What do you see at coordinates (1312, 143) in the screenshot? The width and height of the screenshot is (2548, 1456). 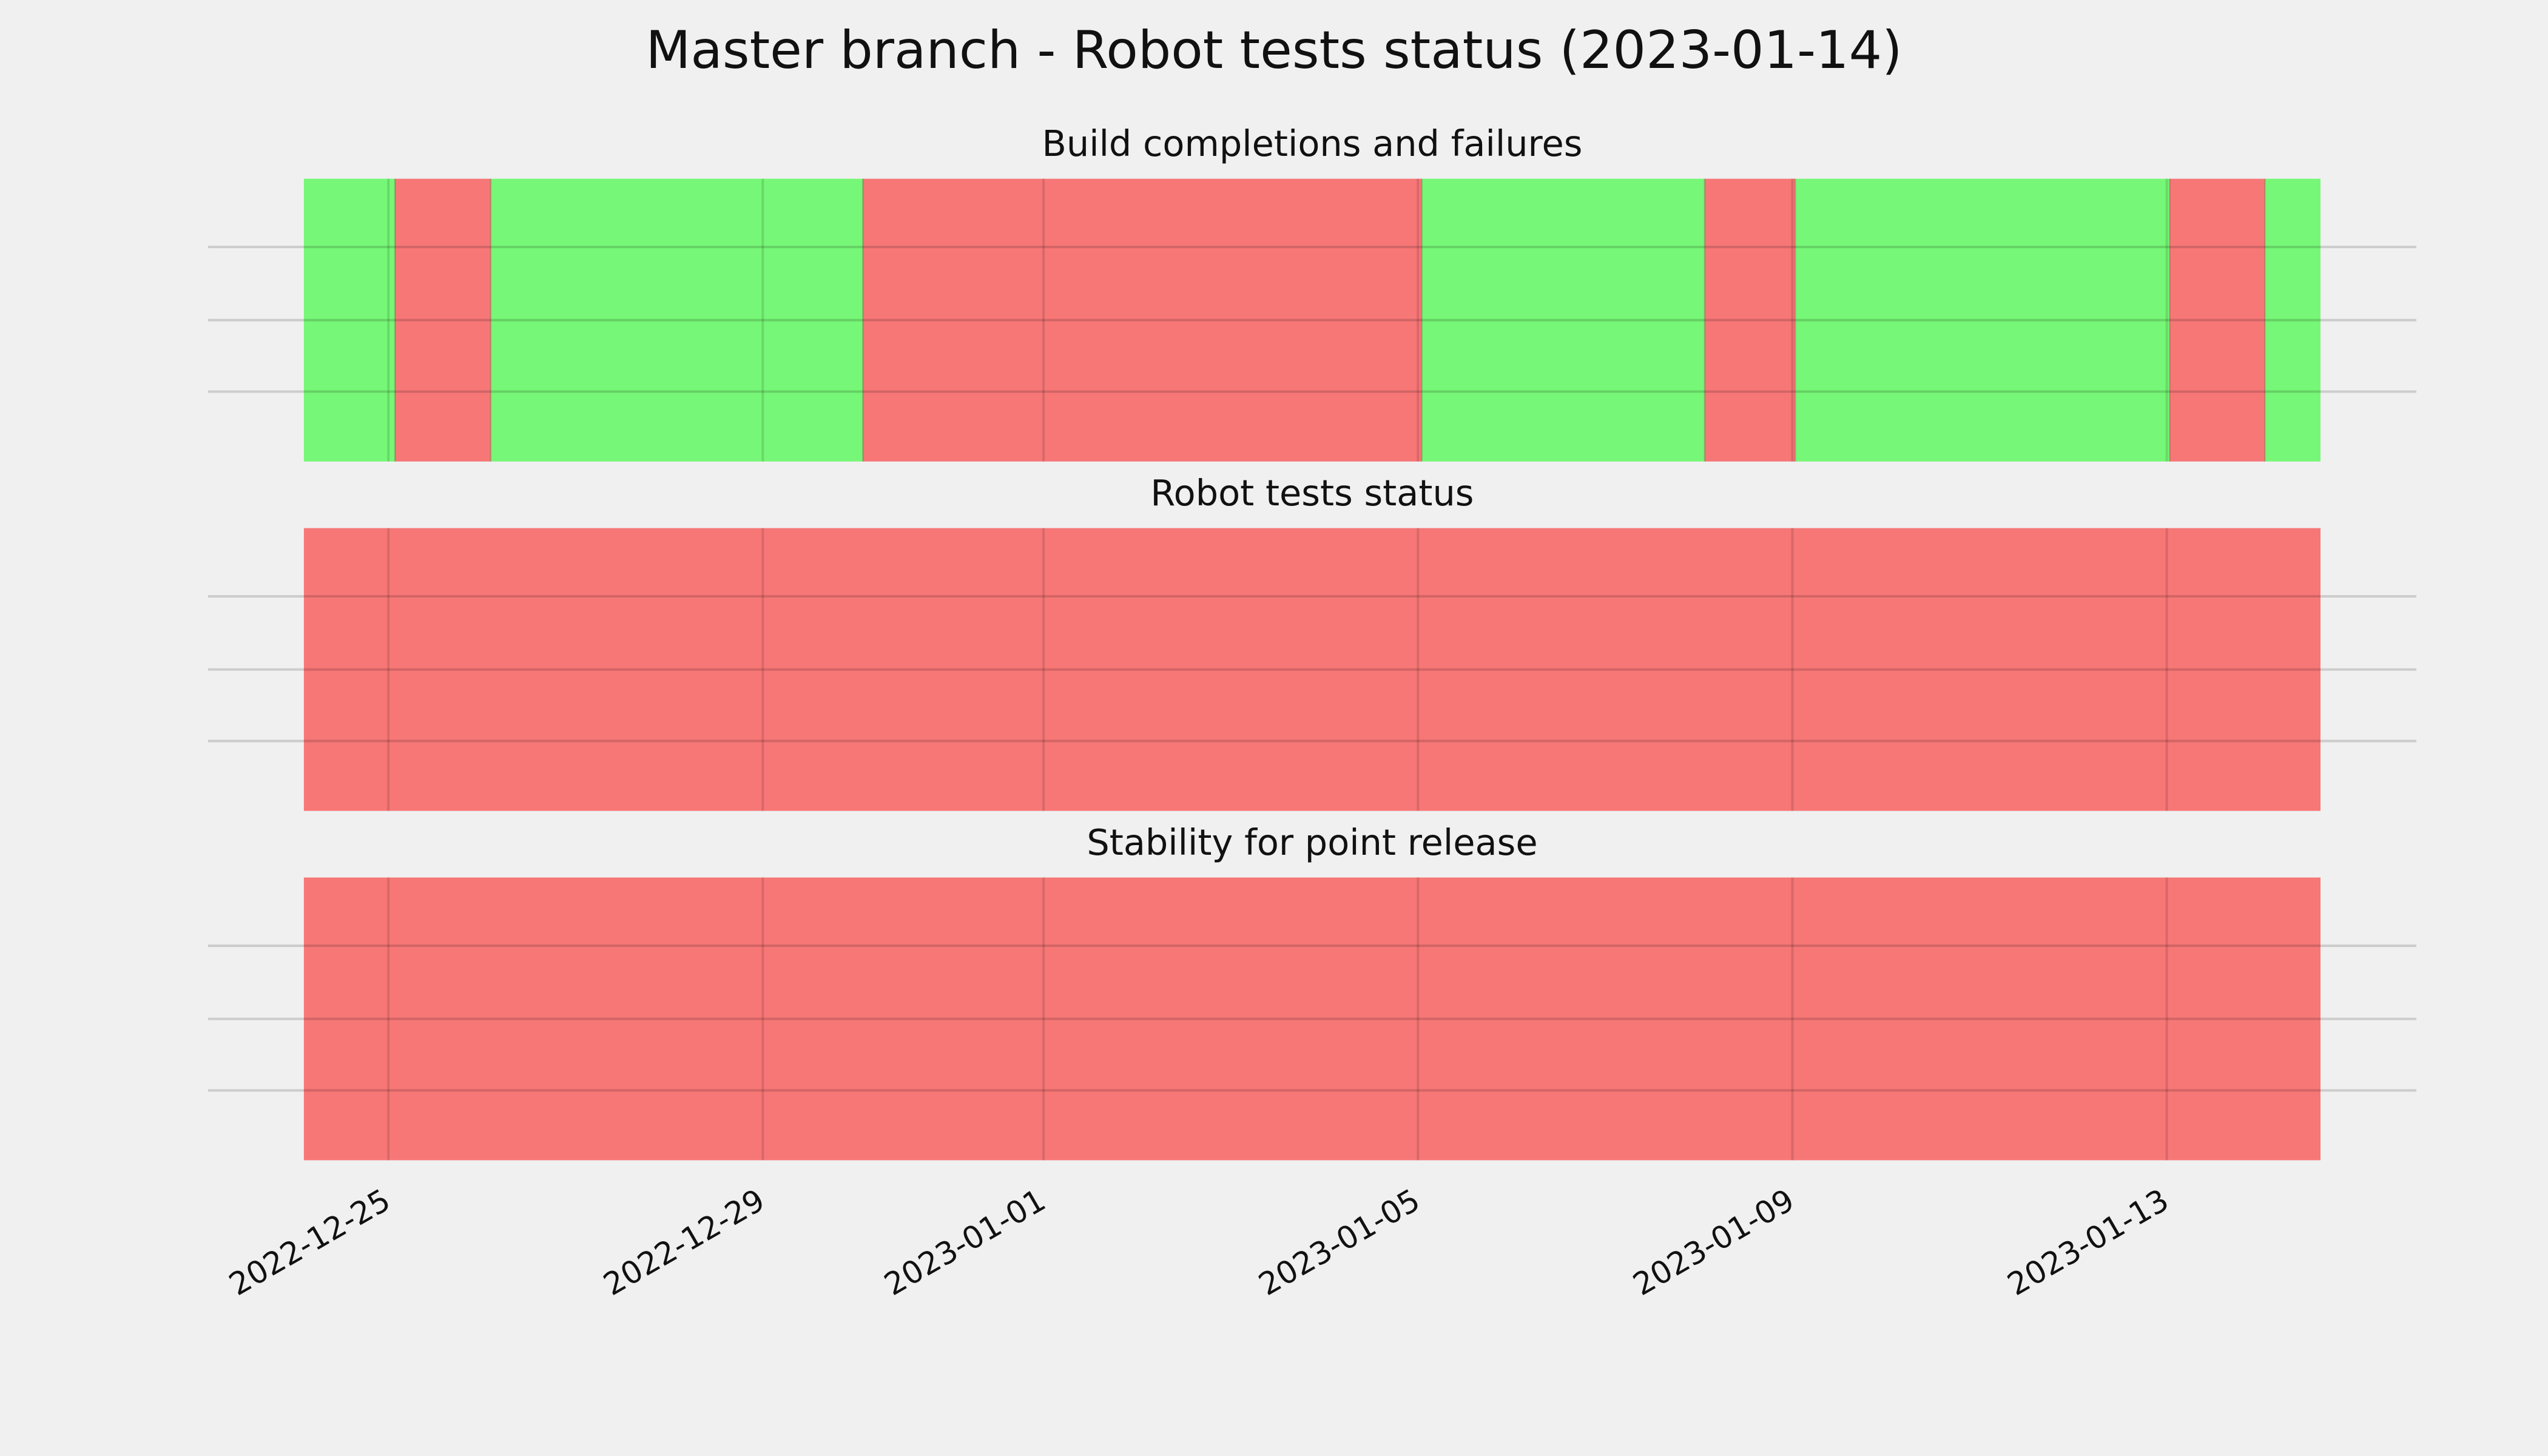 I see `subplot-title: Build completions and failures` at bounding box center [1312, 143].